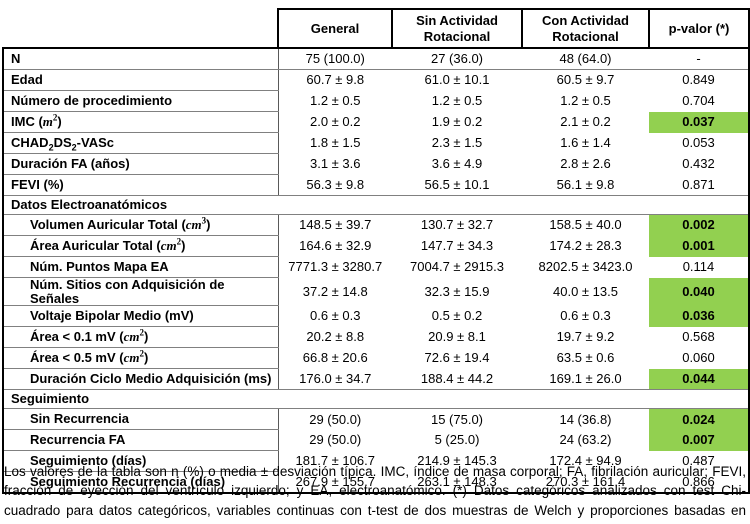 The height and width of the screenshot is (524, 750). Describe the element at coordinates (585, 122) in the screenshot. I see `value-cell: 2.1 ± 0.2` at that location.